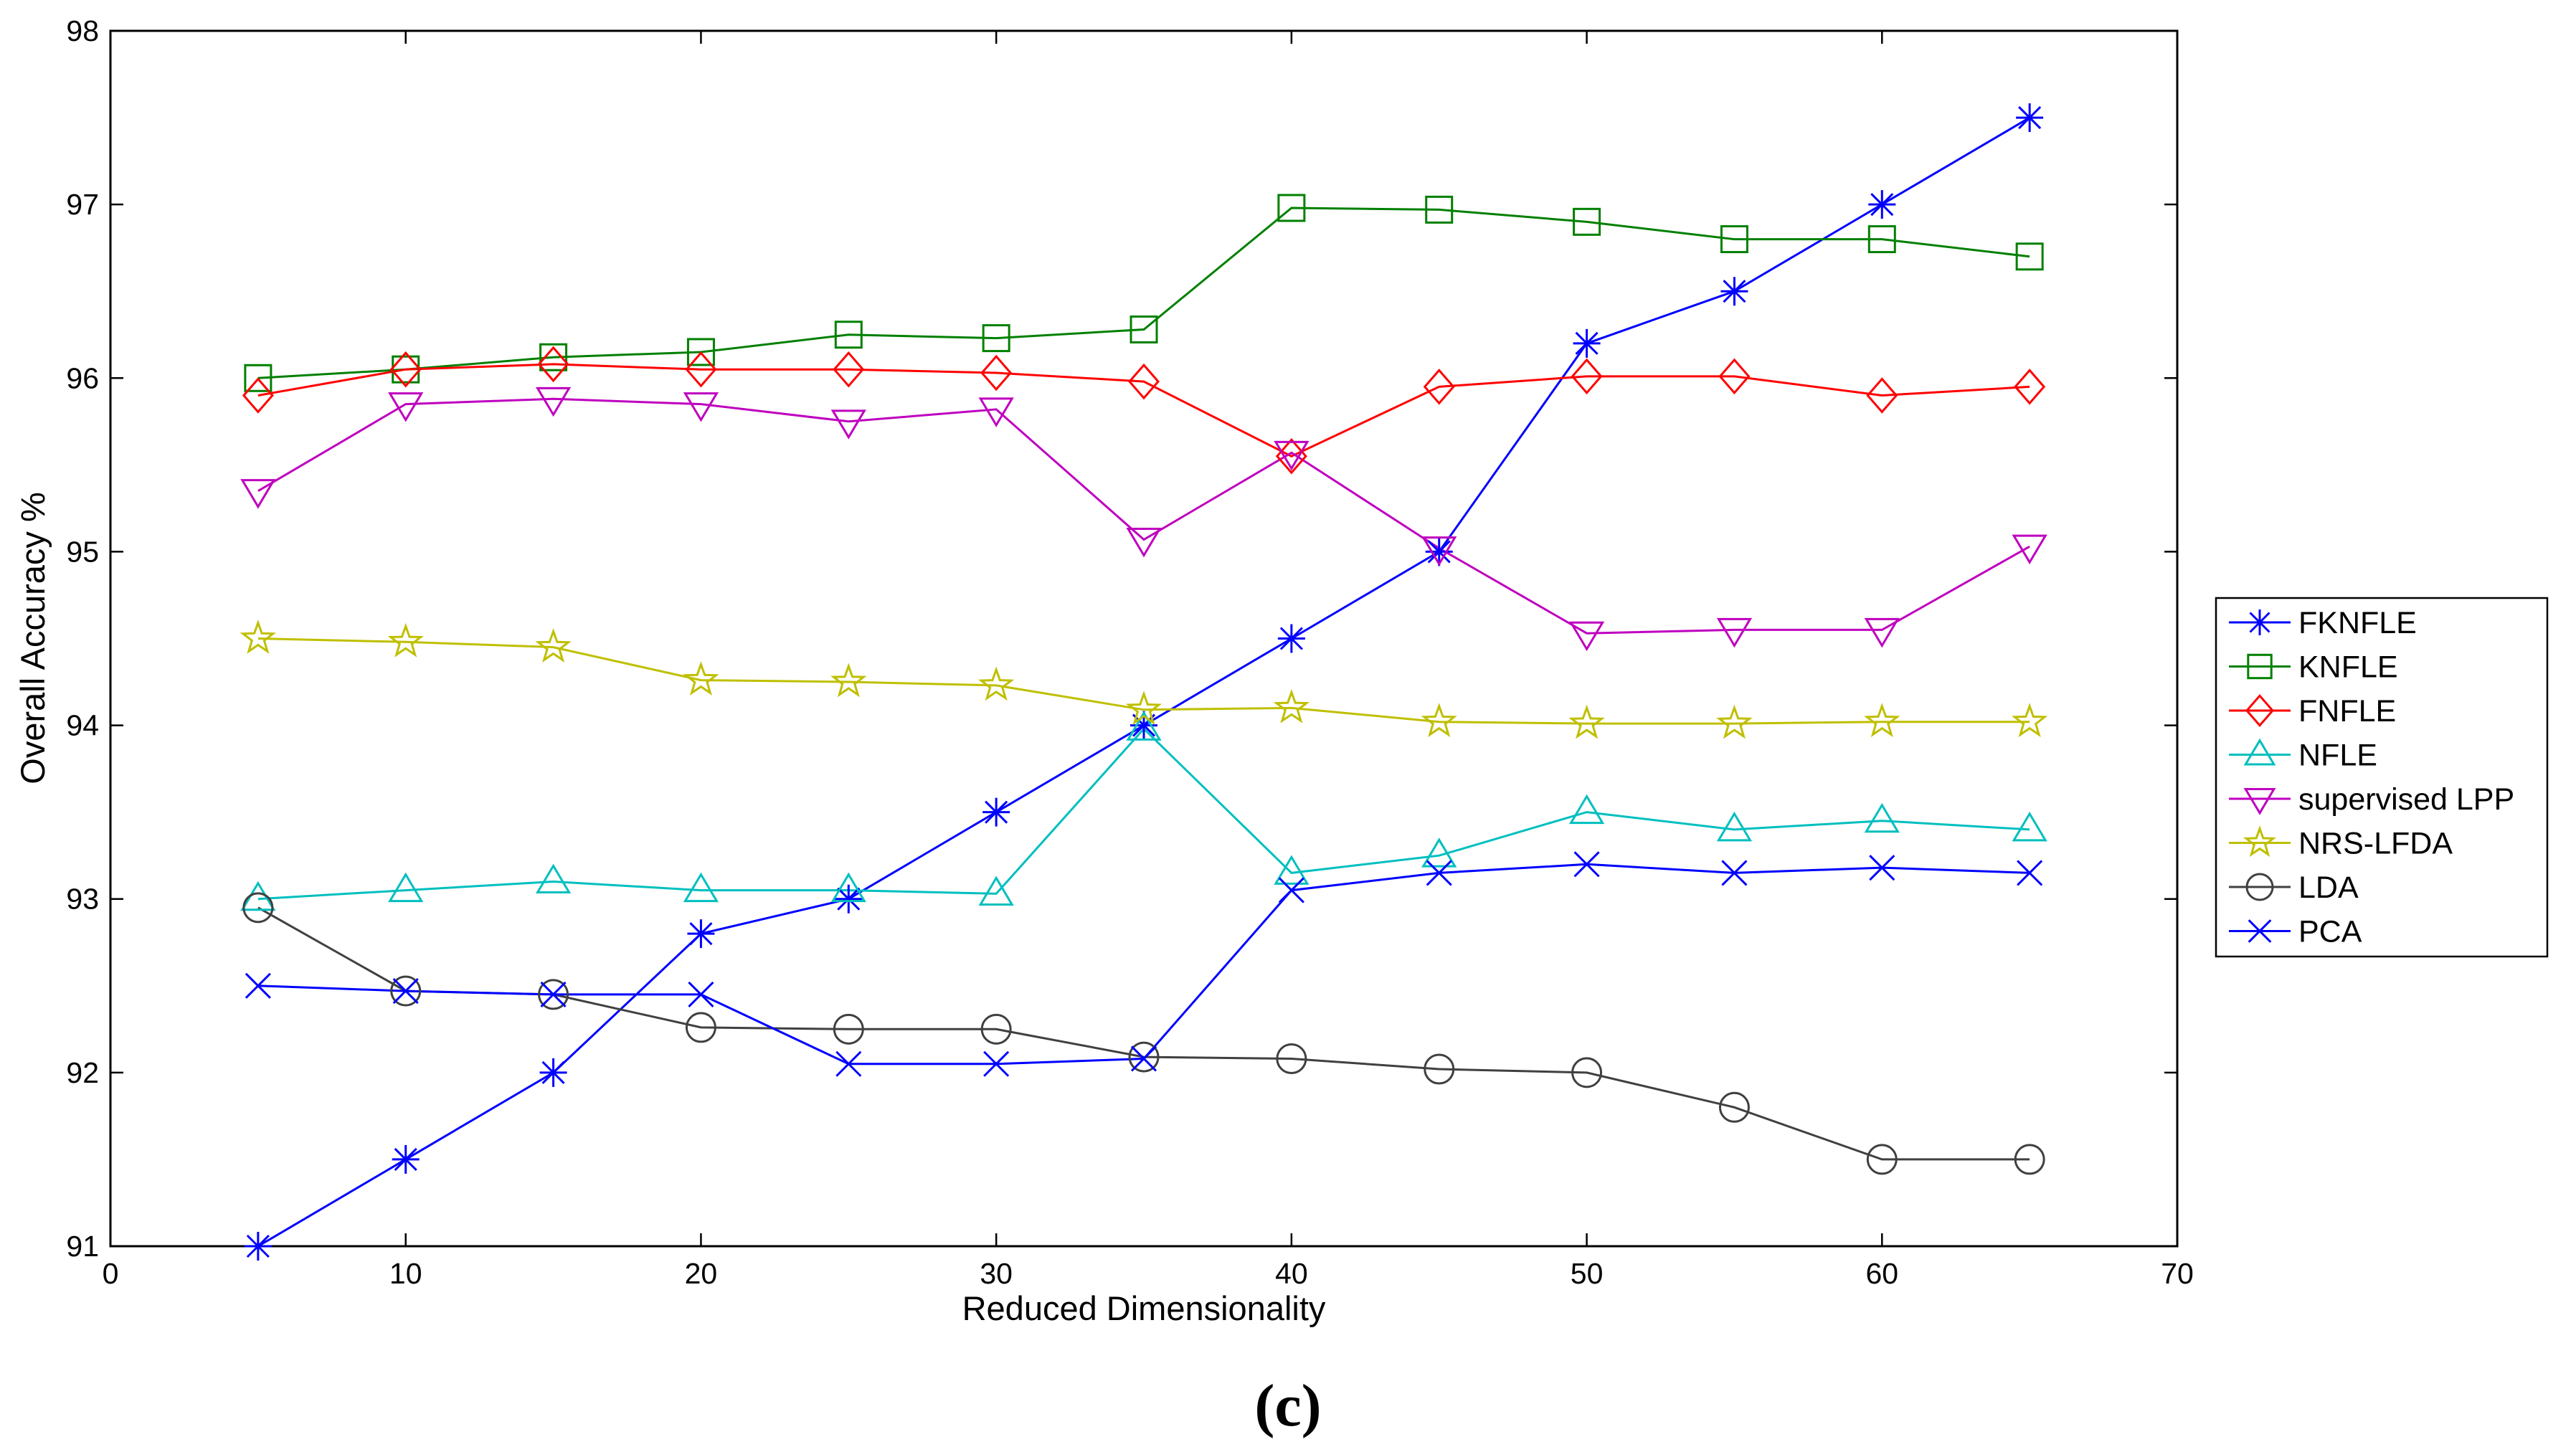  I want to click on y-tick-label: 96, so click(82, 377).